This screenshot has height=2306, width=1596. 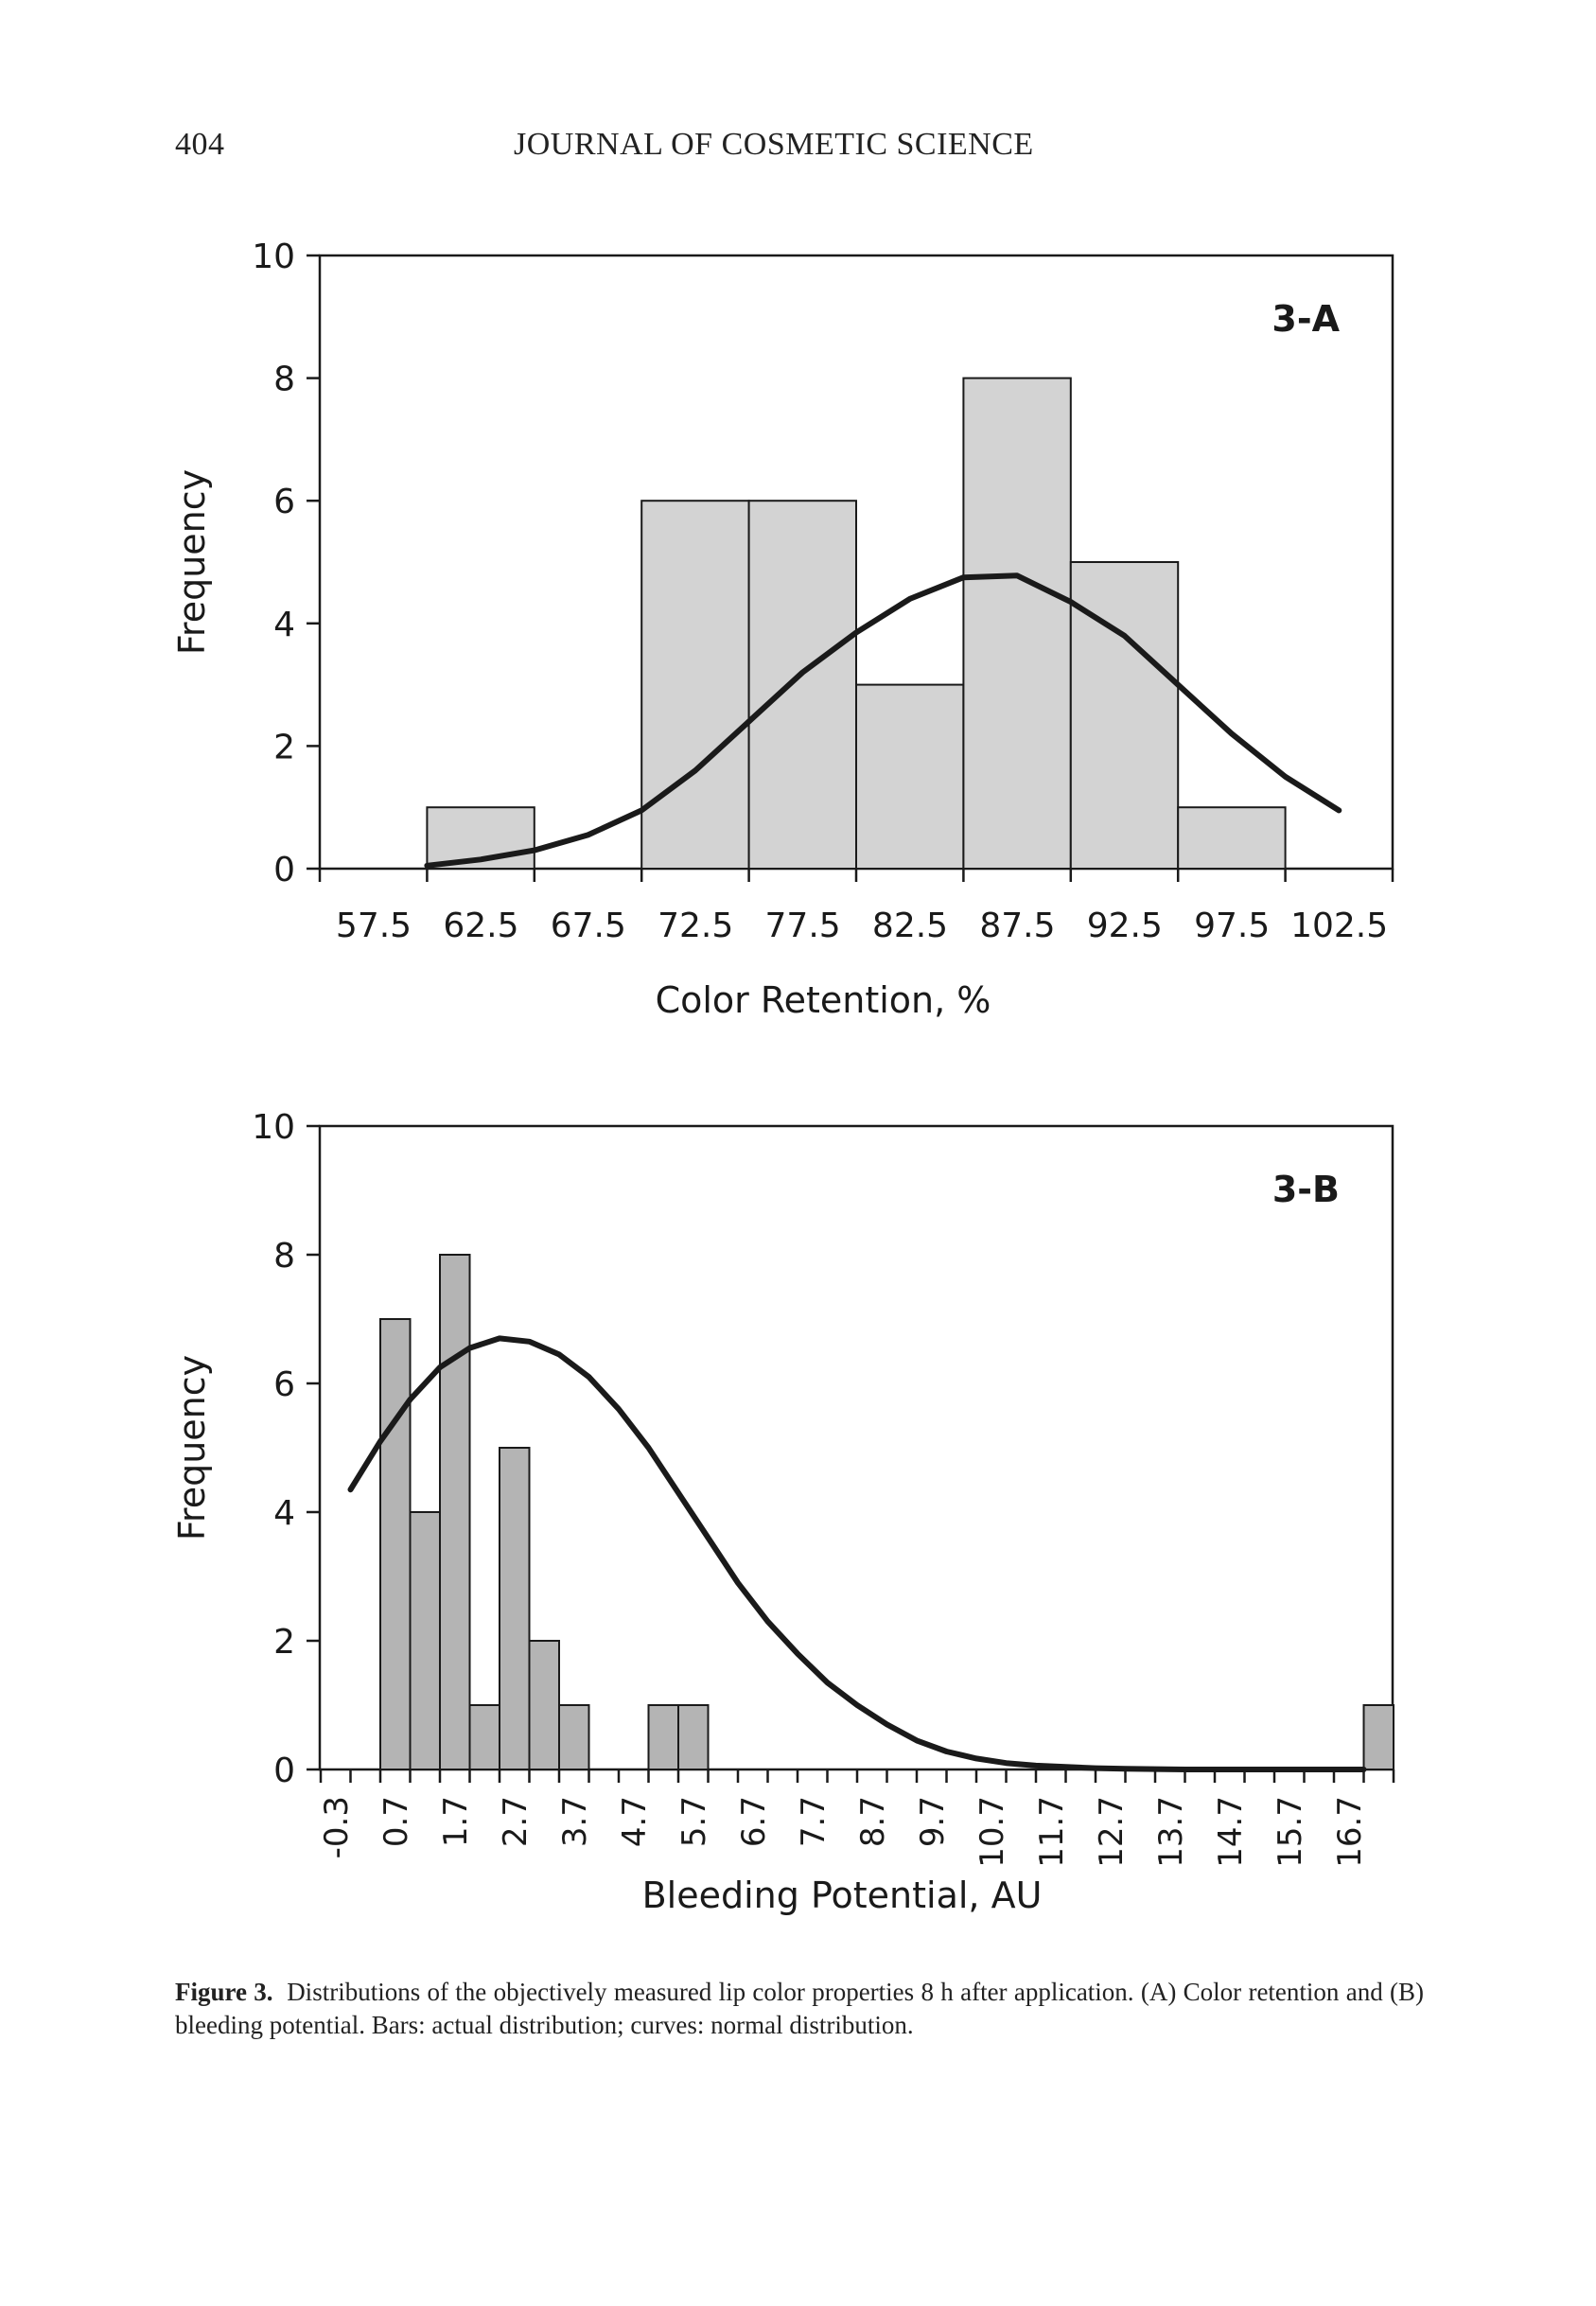 What do you see at coordinates (224, 1992) in the screenshot?
I see `figure-label: Figure 3.` at bounding box center [224, 1992].